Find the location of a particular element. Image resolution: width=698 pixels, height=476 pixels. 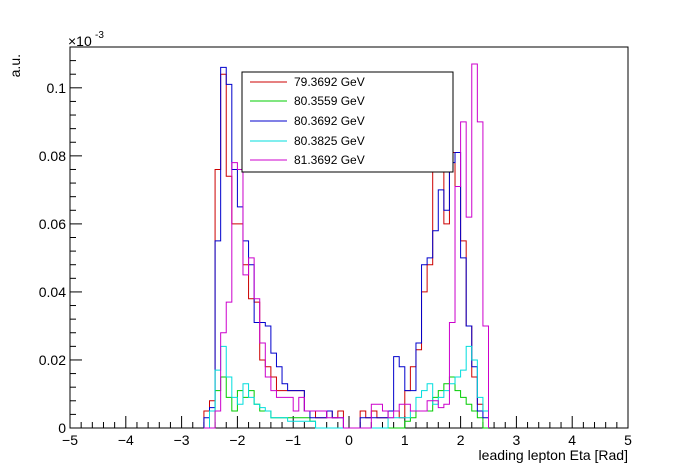

legend-entry: 79.3692 GeV is located at coordinates (307, 82).